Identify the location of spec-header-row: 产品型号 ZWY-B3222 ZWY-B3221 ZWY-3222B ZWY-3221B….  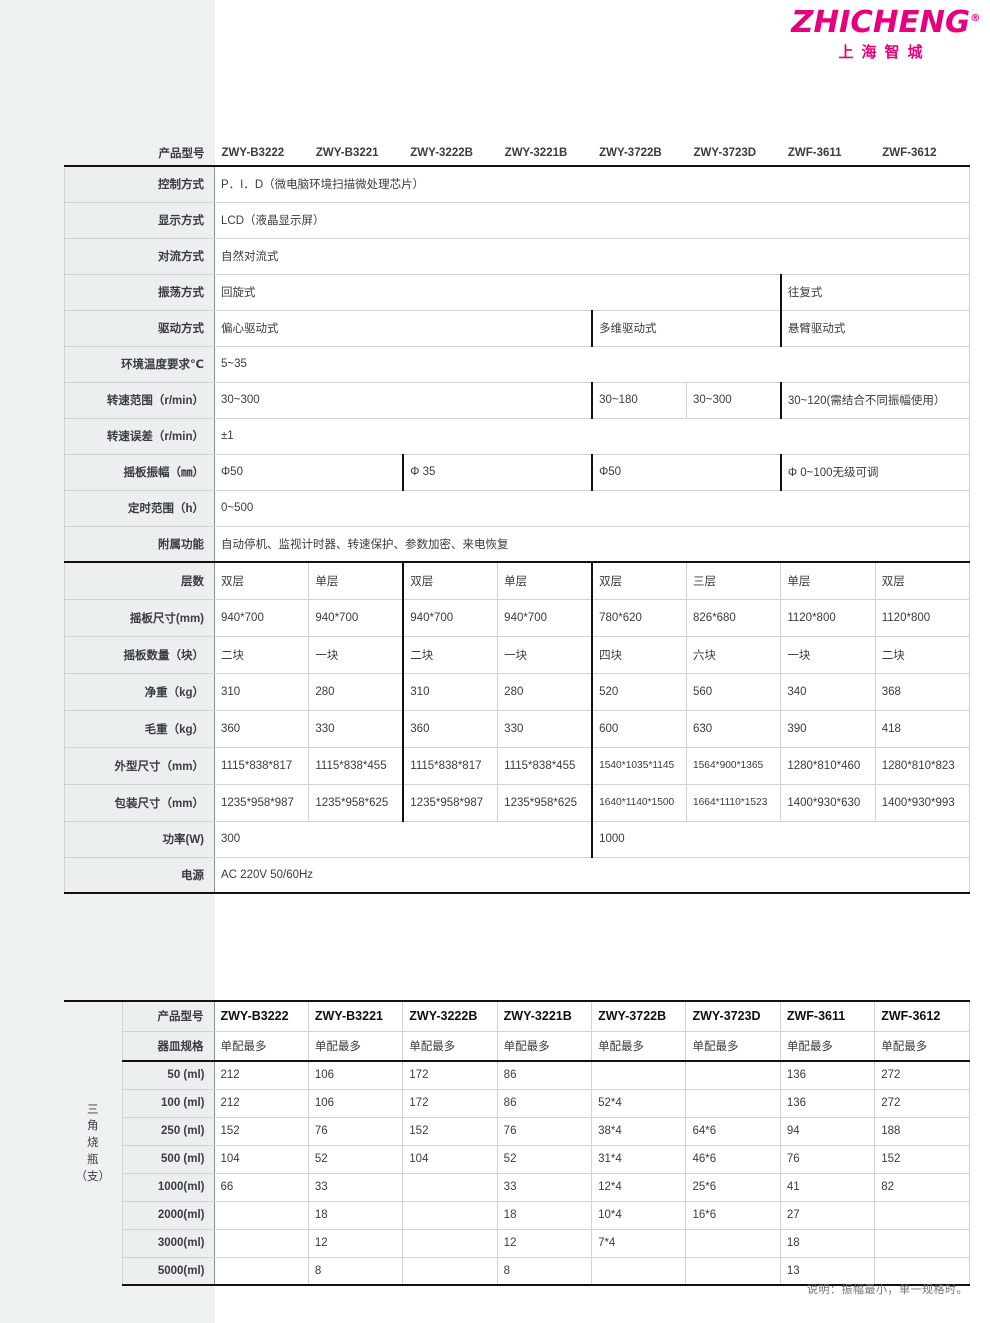
(517, 153).